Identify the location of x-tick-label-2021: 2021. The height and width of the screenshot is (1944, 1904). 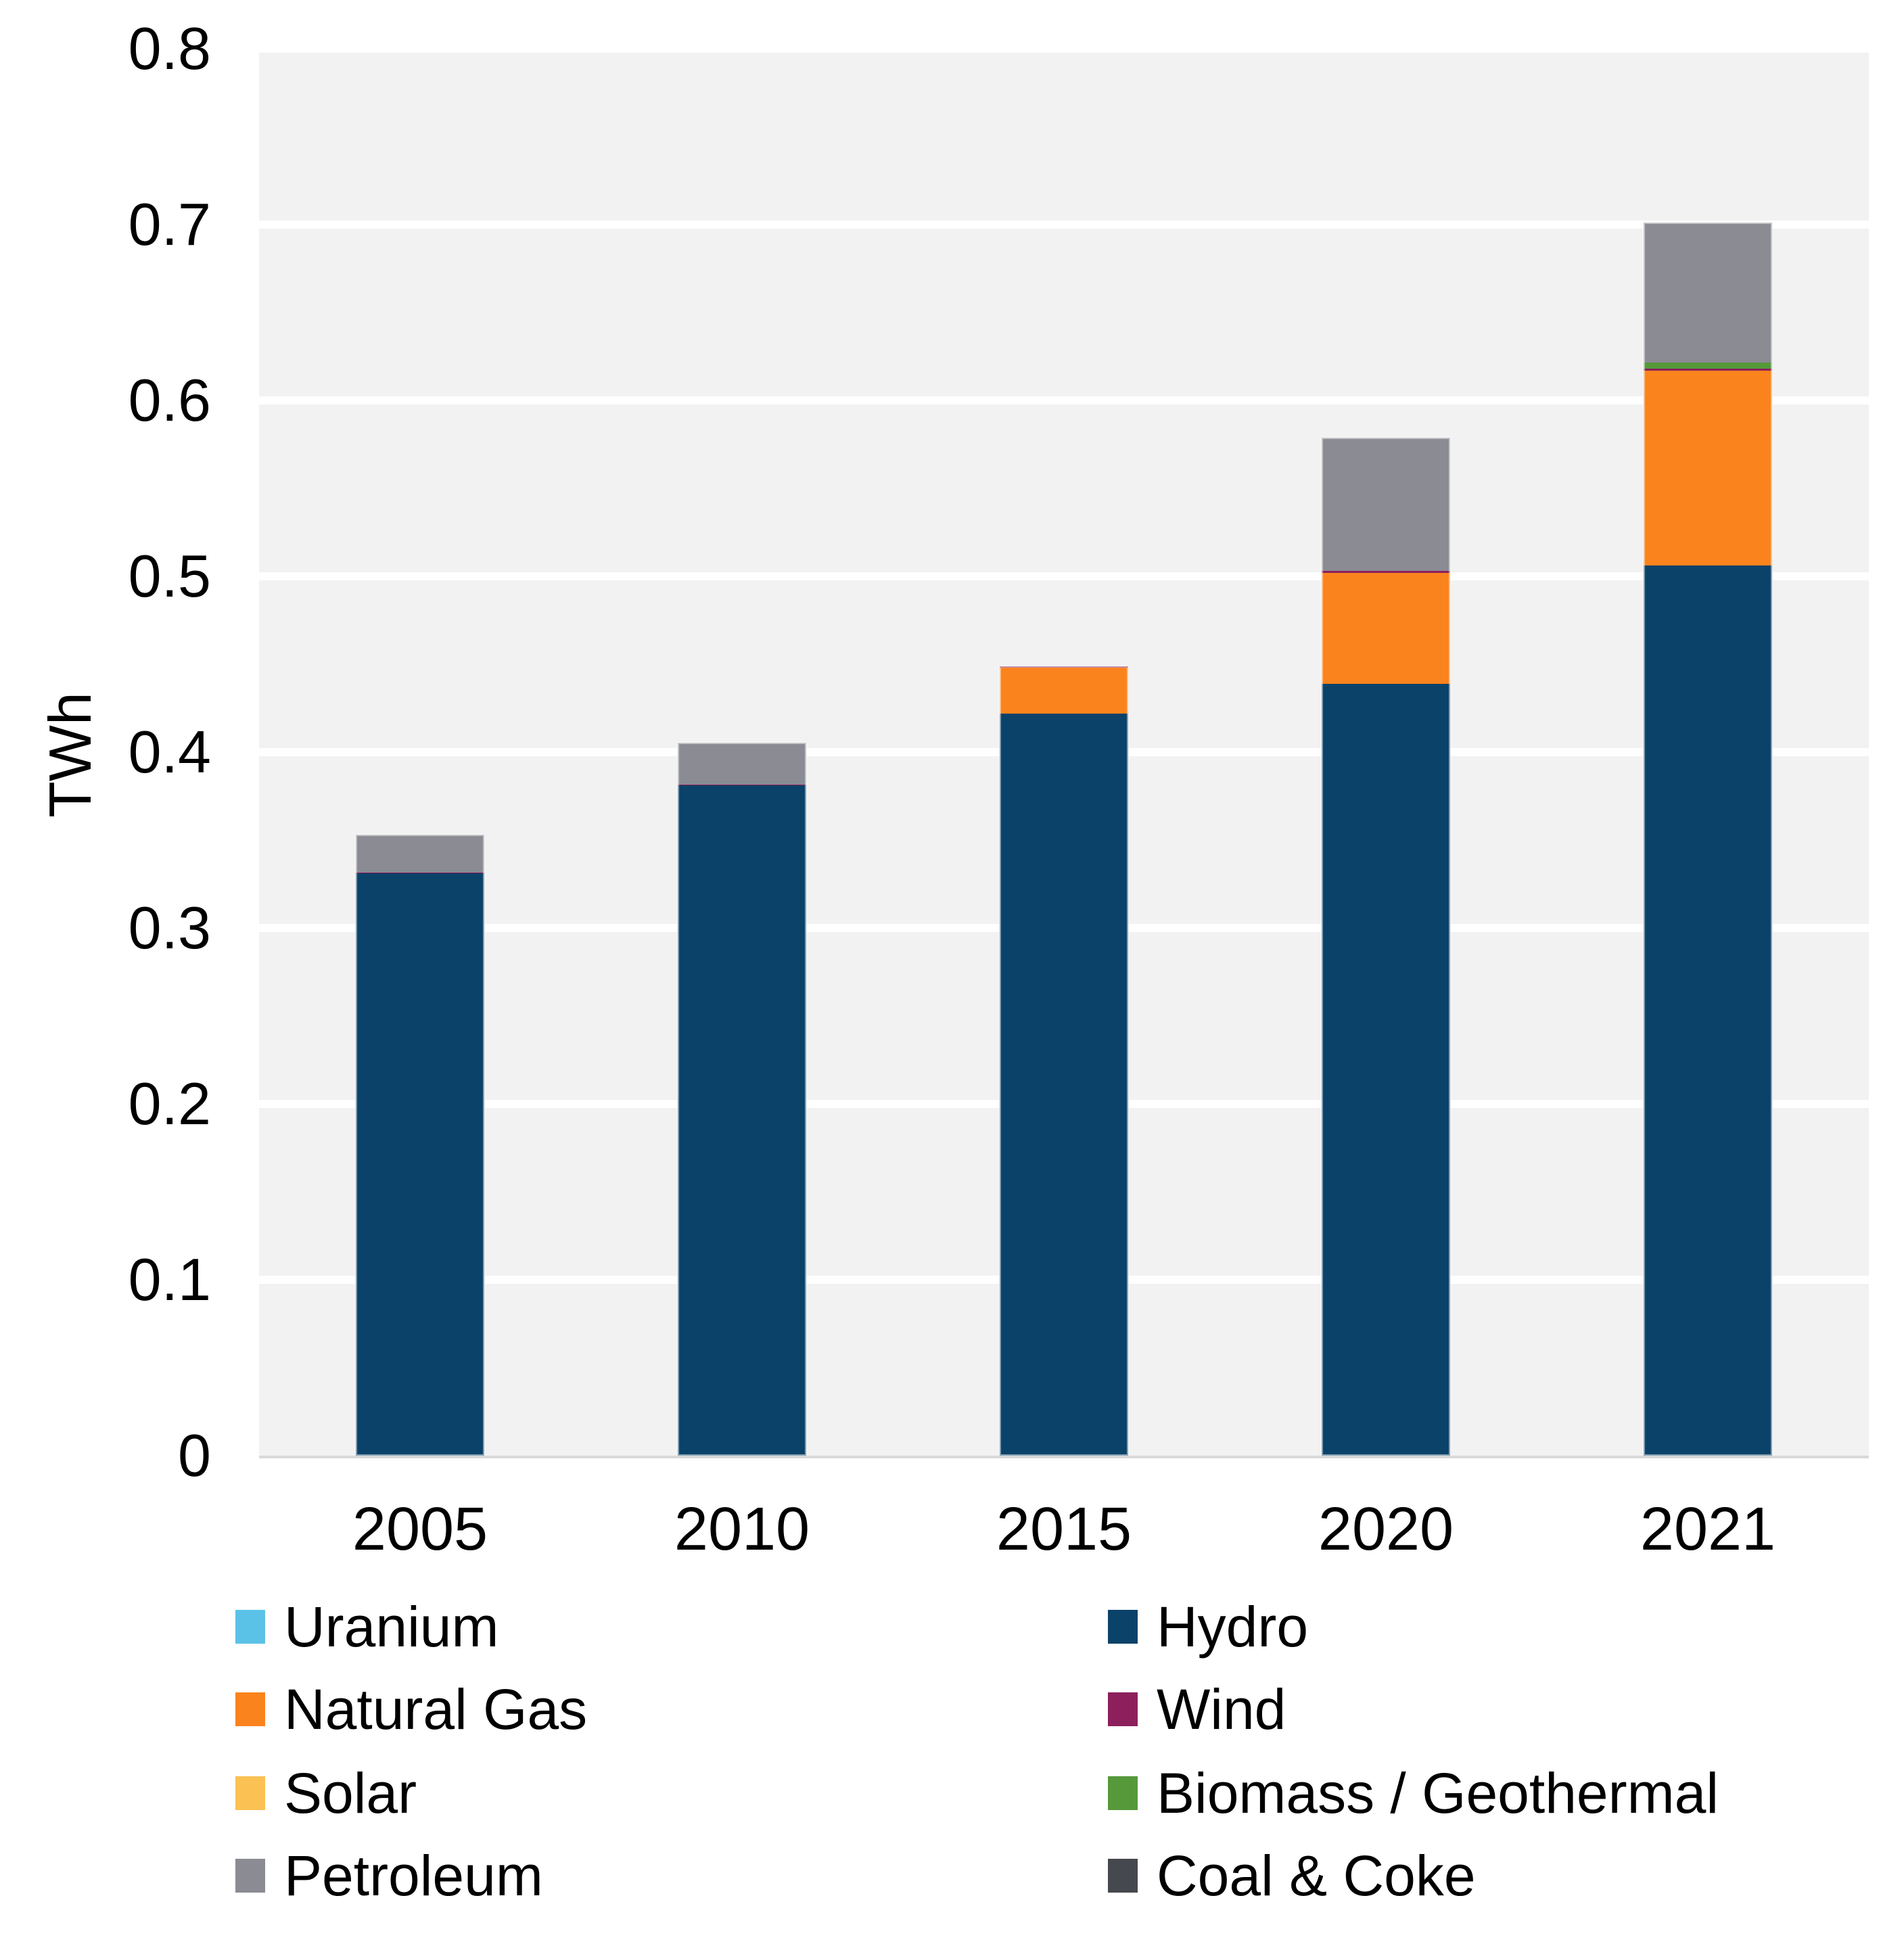
(1708, 1529).